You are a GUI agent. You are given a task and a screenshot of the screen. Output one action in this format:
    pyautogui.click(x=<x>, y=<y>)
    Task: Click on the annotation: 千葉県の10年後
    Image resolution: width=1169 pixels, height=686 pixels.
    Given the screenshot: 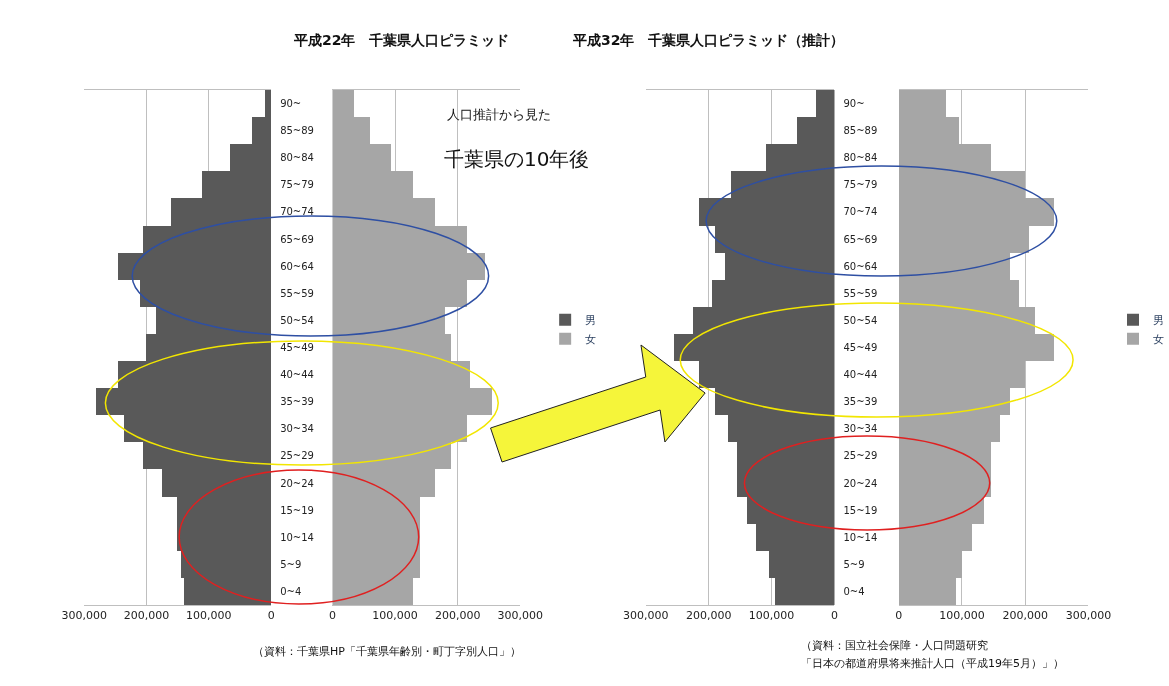 What is the action you would take?
    pyautogui.click(x=517, y=159)
    